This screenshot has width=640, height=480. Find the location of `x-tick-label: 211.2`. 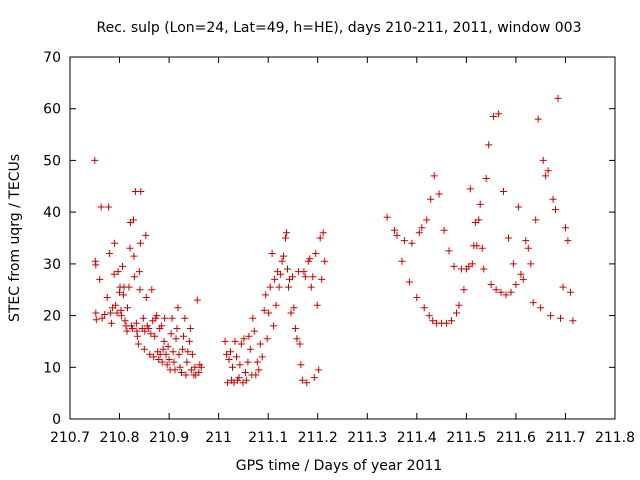

x-tick-label: 211.2 is located at coordinates (318, 438).